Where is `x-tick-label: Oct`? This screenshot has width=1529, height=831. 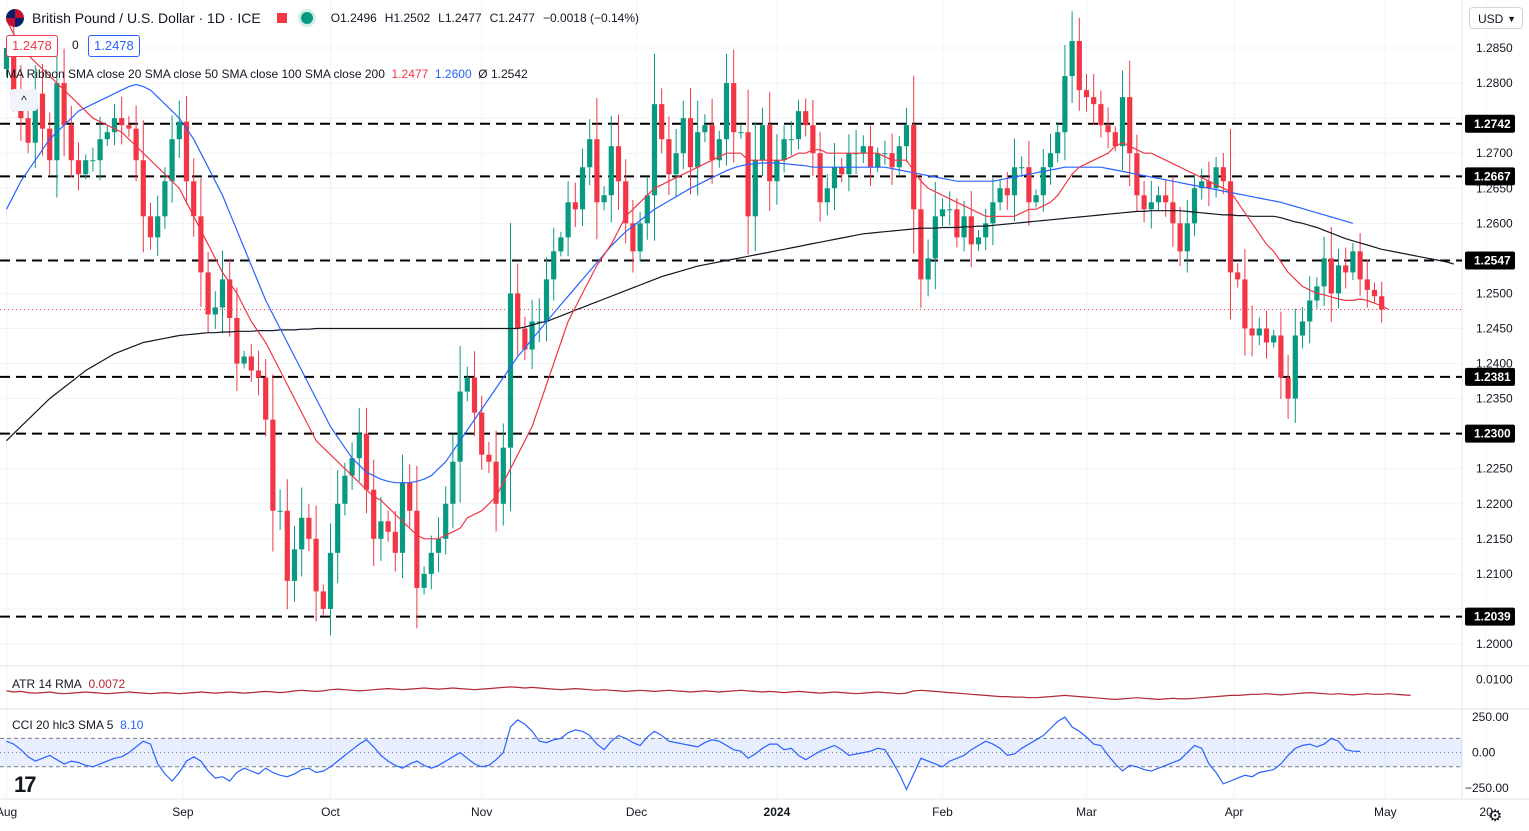 x-tick-label: Oct is located at coordinates (330, 812).